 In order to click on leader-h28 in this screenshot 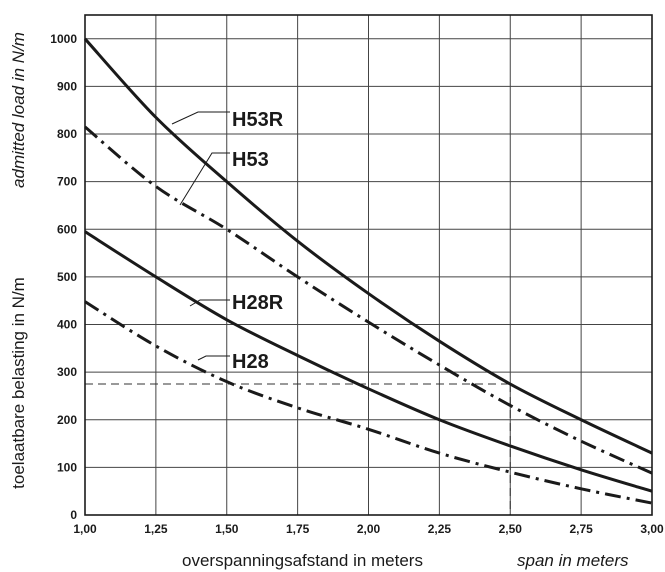, I will do `click(213, 358)`.